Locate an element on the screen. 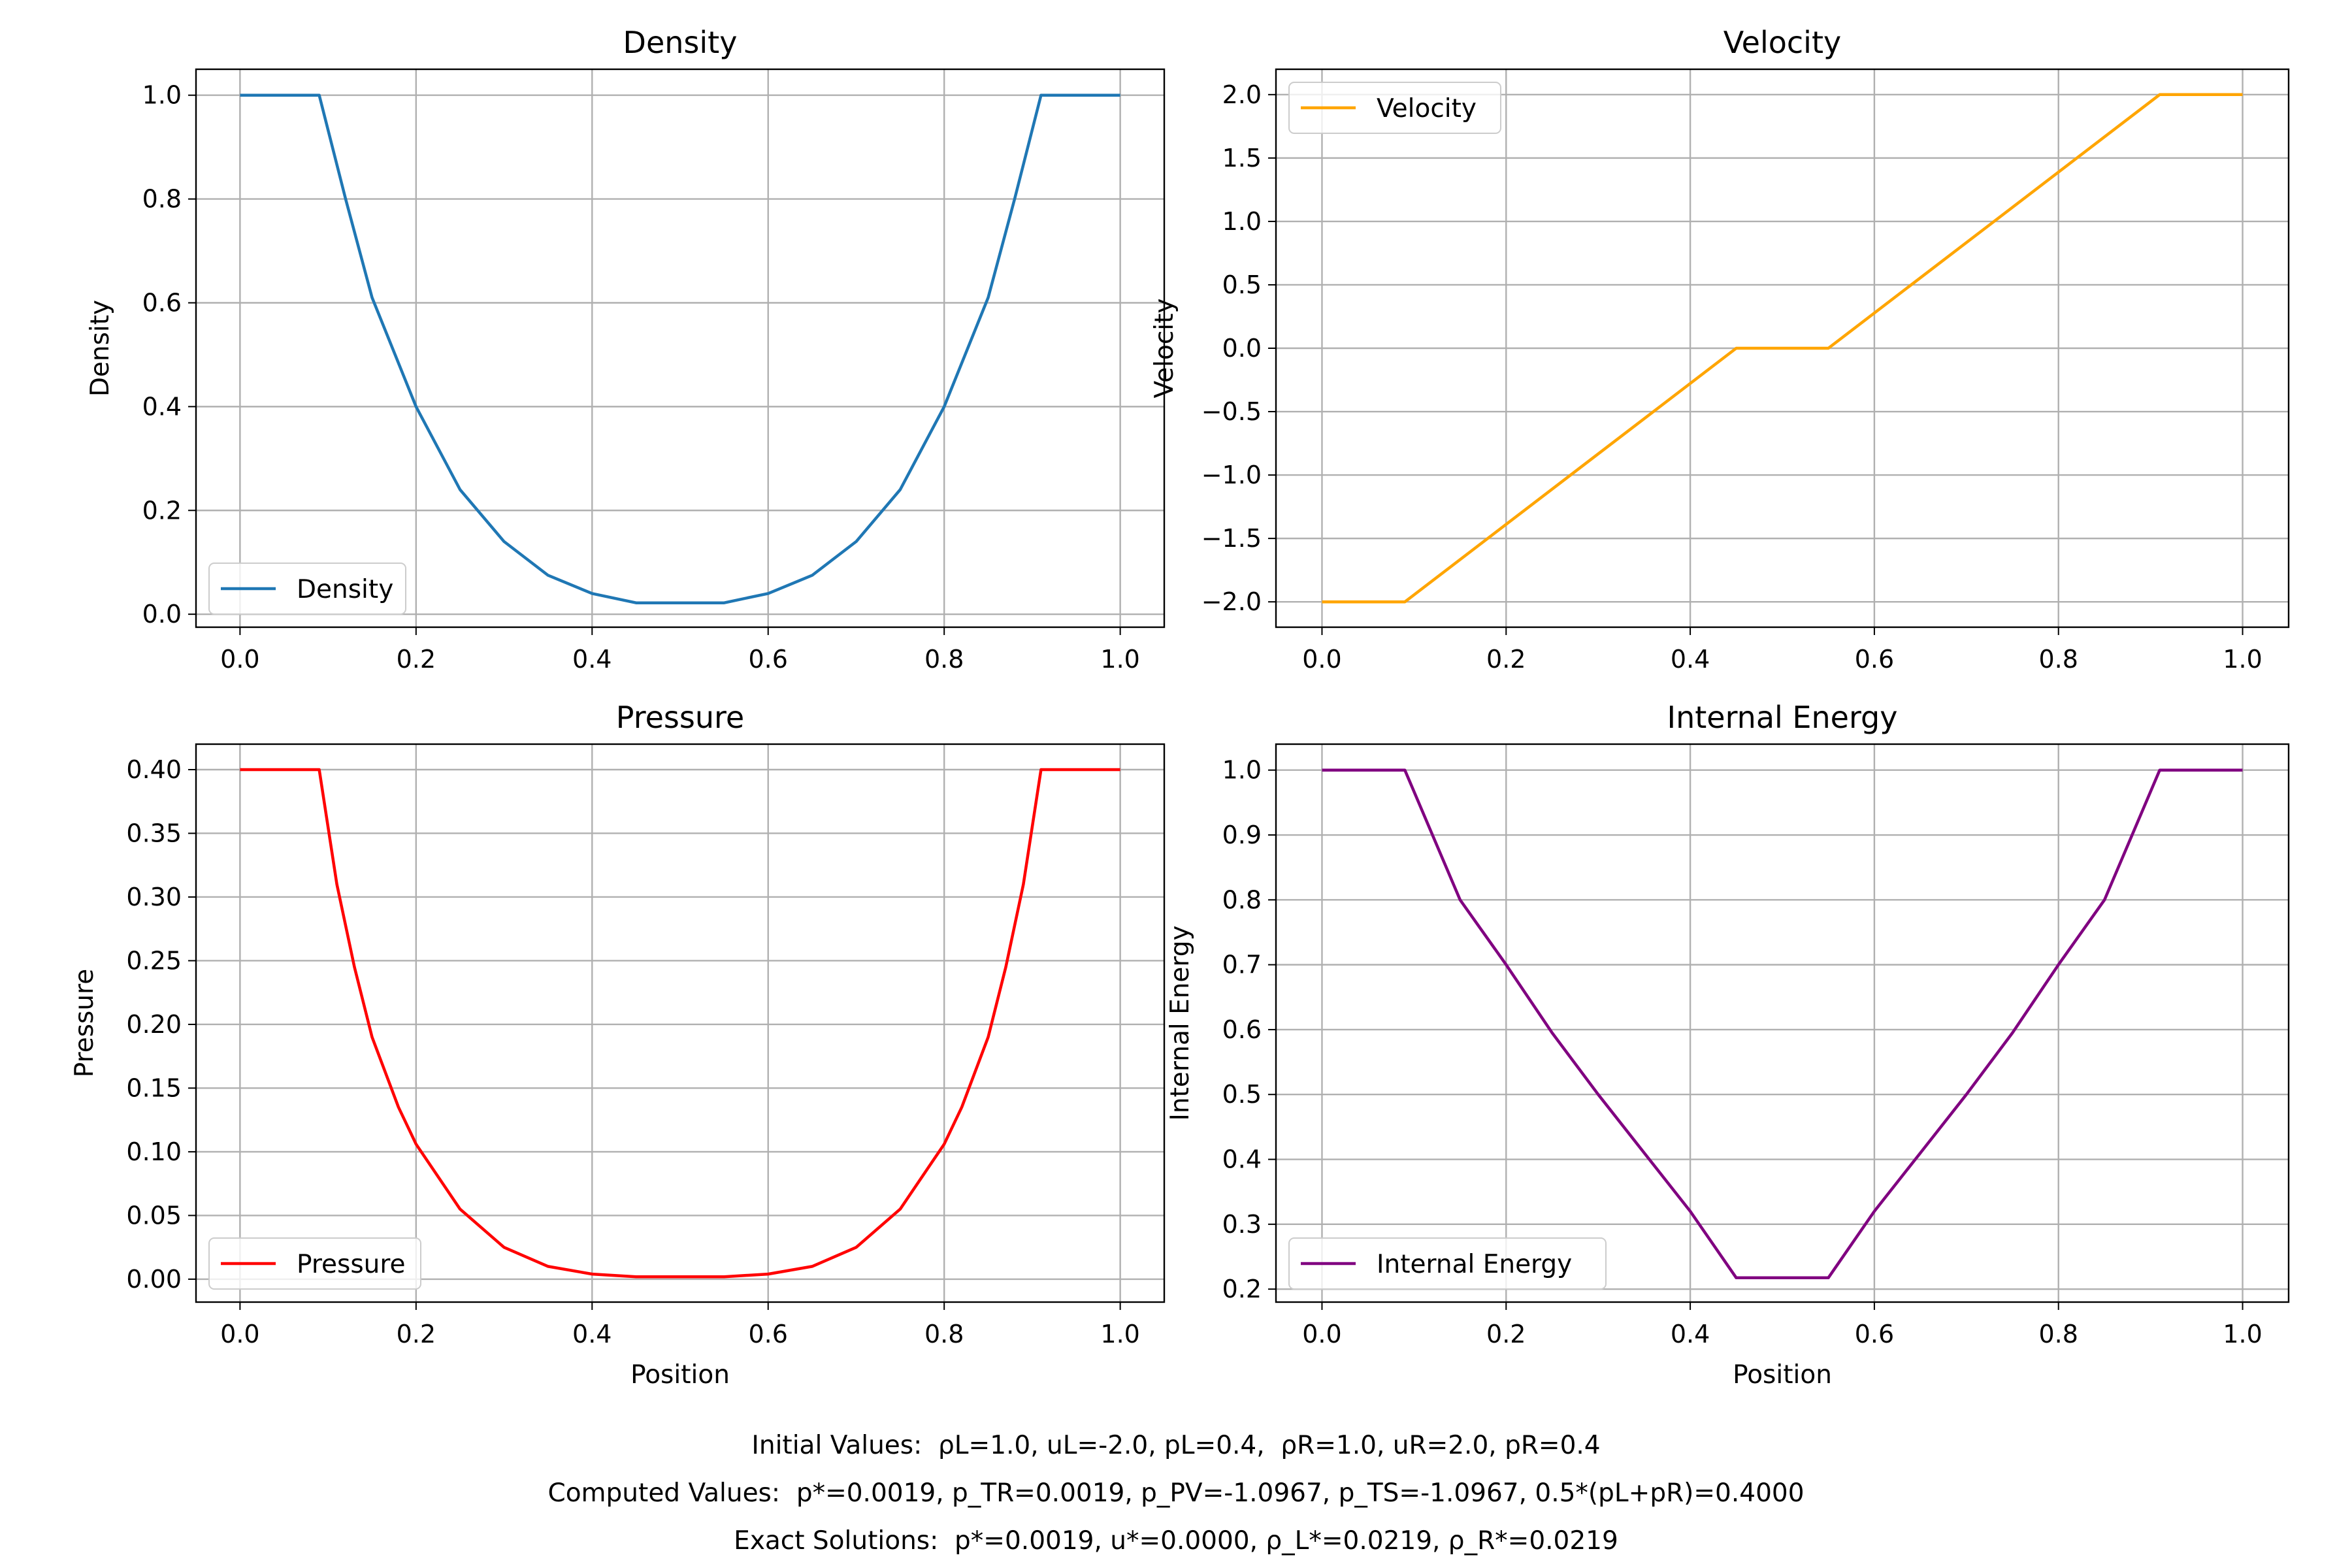  y-tick-label: 2.0 is located at coordinates (1242, 94).